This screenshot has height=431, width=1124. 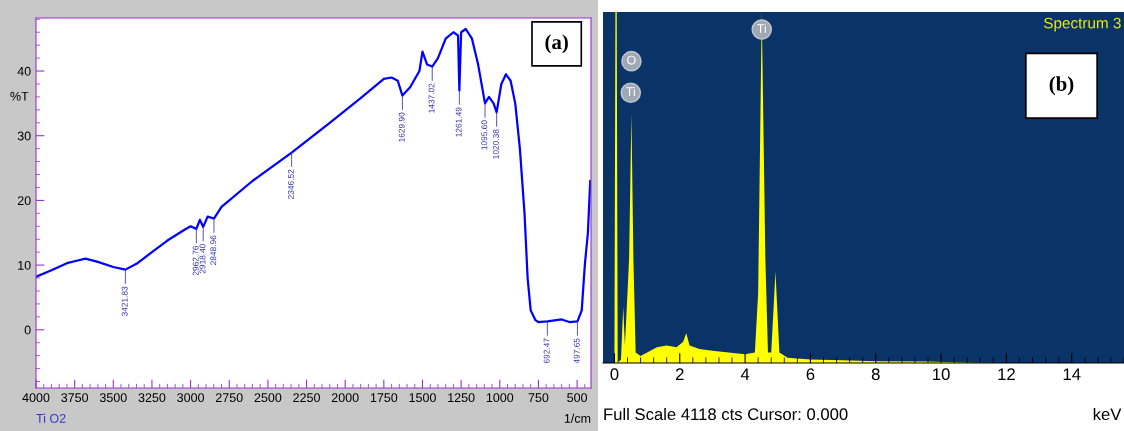 I want to click on annotation: Spectrum 3, so click(x=1082, y=24).